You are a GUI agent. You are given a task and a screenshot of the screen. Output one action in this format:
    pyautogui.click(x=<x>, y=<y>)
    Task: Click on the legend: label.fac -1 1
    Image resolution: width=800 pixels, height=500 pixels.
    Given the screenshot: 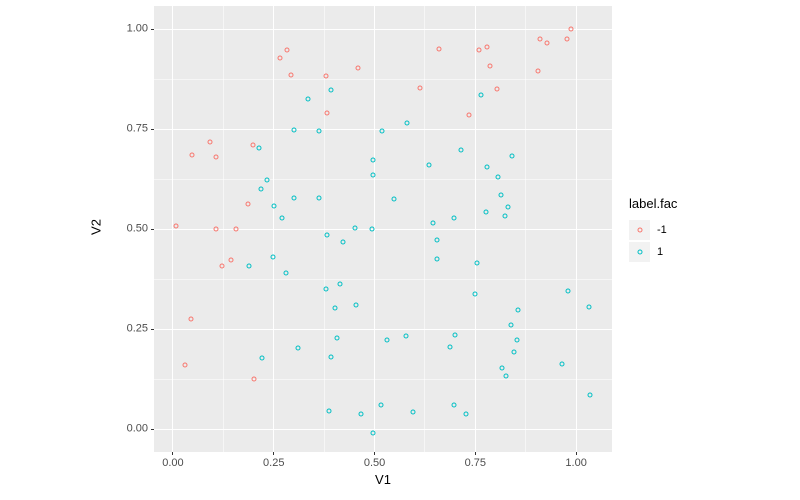 What is the action you would take?
    pyautogui.click(x=653, y=230)
    